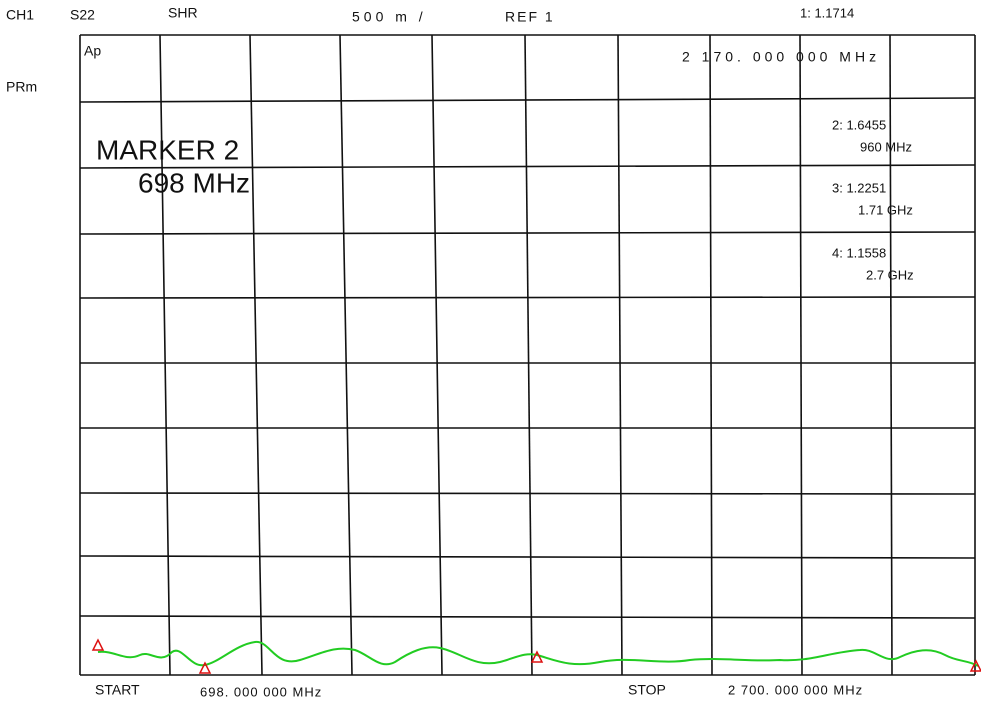  I want to click on marker-value: 2: 1.6455, so click(859, 124).